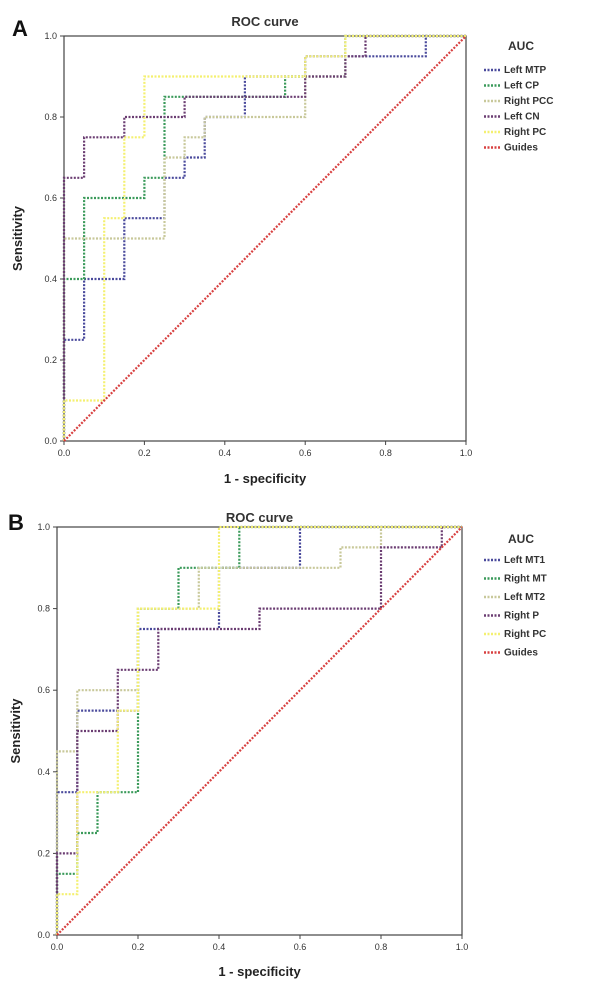  I want to click on legend-entry: Left MT1, so click(525, 560).